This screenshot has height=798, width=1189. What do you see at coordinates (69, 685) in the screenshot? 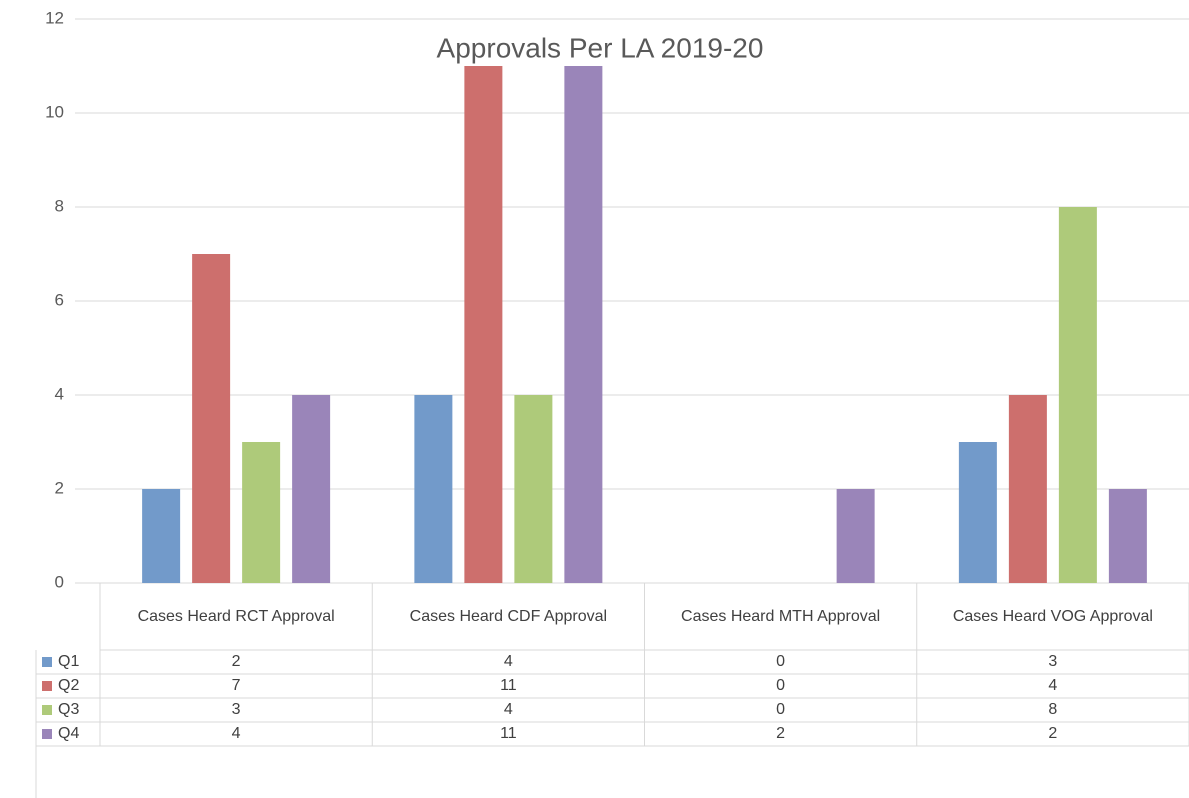
I see `legend-label: Q2` at bounding box center [69, 685].